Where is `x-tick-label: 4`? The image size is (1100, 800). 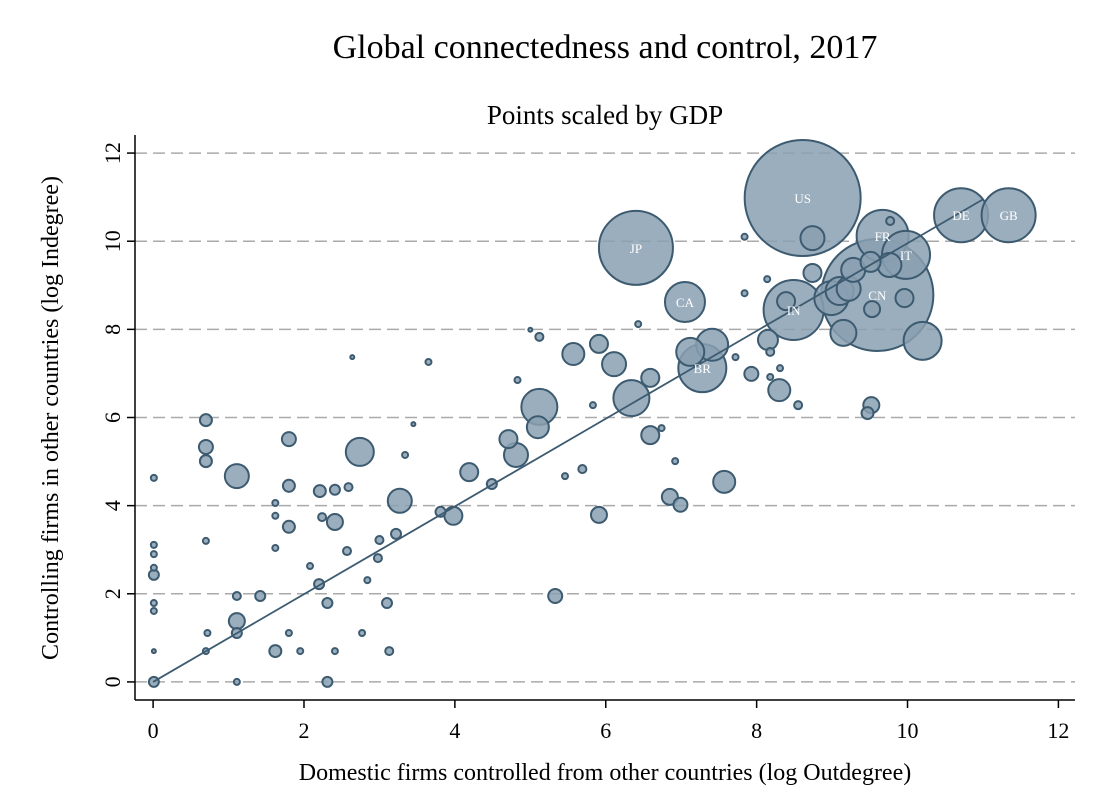 x-tick-label: 4 is located at coordinates (454, 730).